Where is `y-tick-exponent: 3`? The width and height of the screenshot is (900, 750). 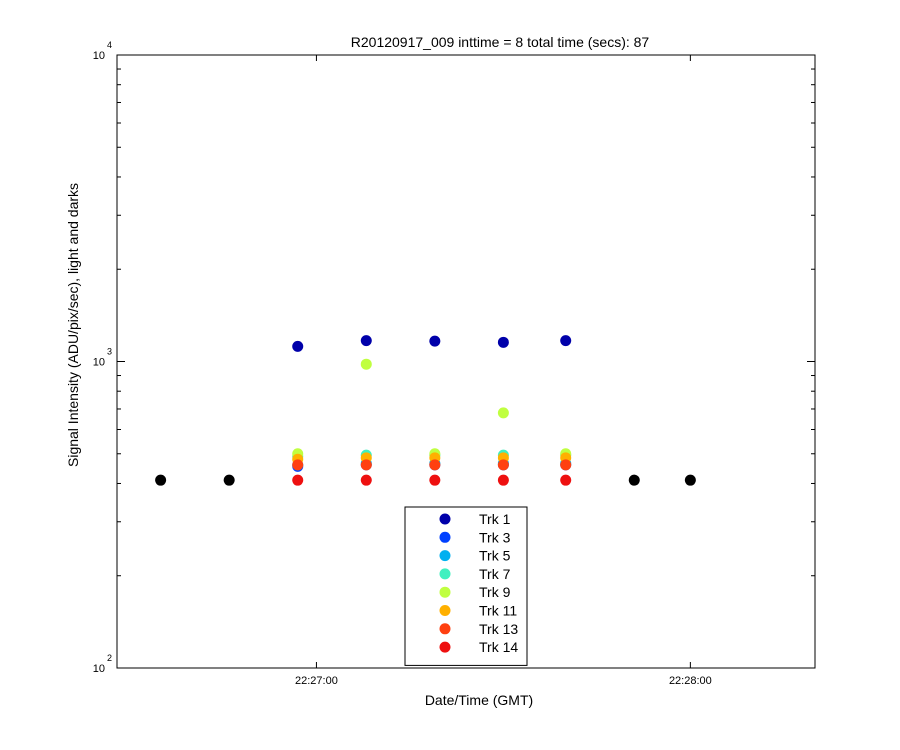
y-tick-exponent: 3 is located at coordinates (109, 352).